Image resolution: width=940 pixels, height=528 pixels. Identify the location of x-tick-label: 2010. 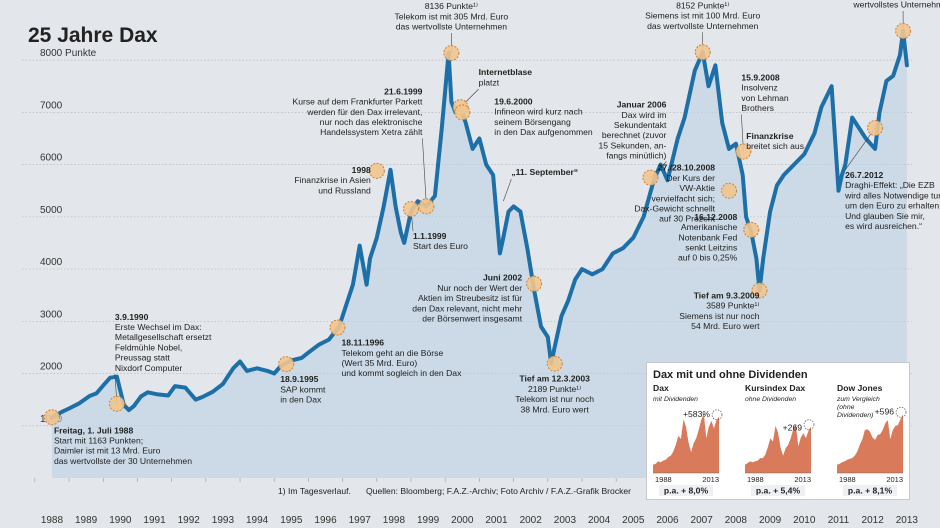
(804, 520).